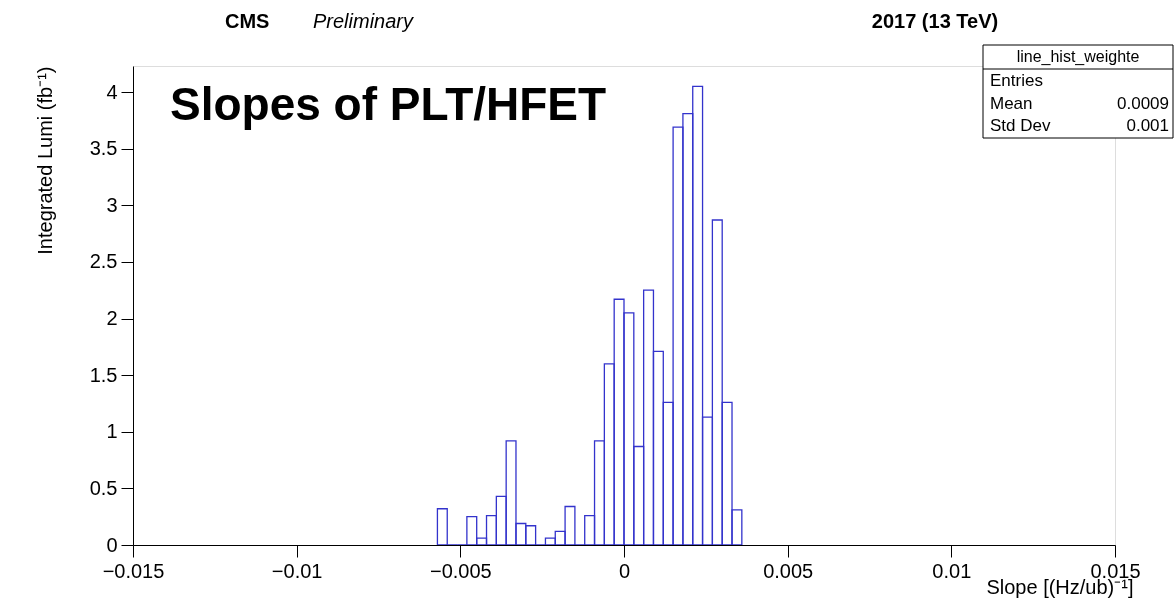  I want to click on annotation: Std Dev, so click(1020, 125).